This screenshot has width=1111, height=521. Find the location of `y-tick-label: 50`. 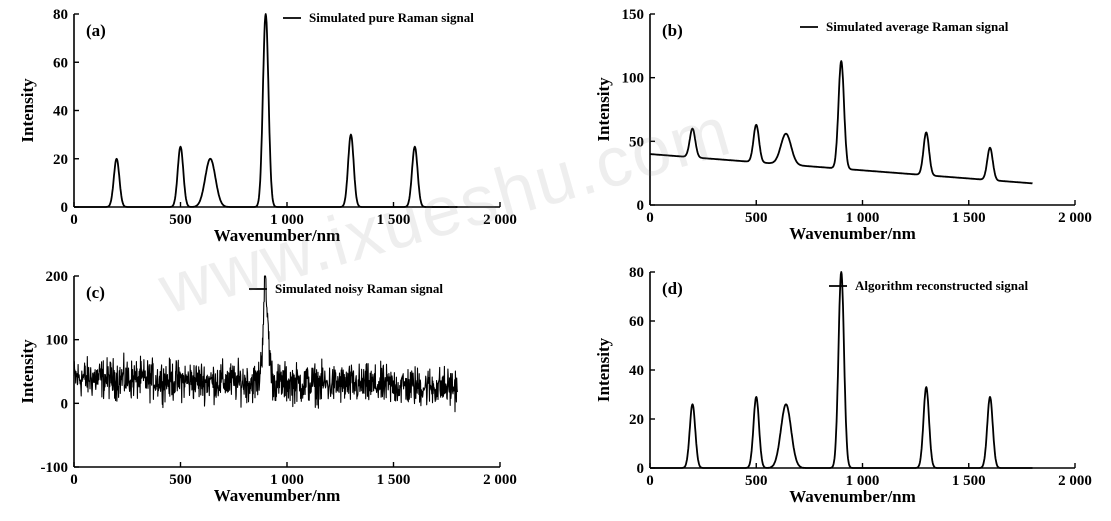

y-tick-label: 50 is located at coordinates (636, 142).